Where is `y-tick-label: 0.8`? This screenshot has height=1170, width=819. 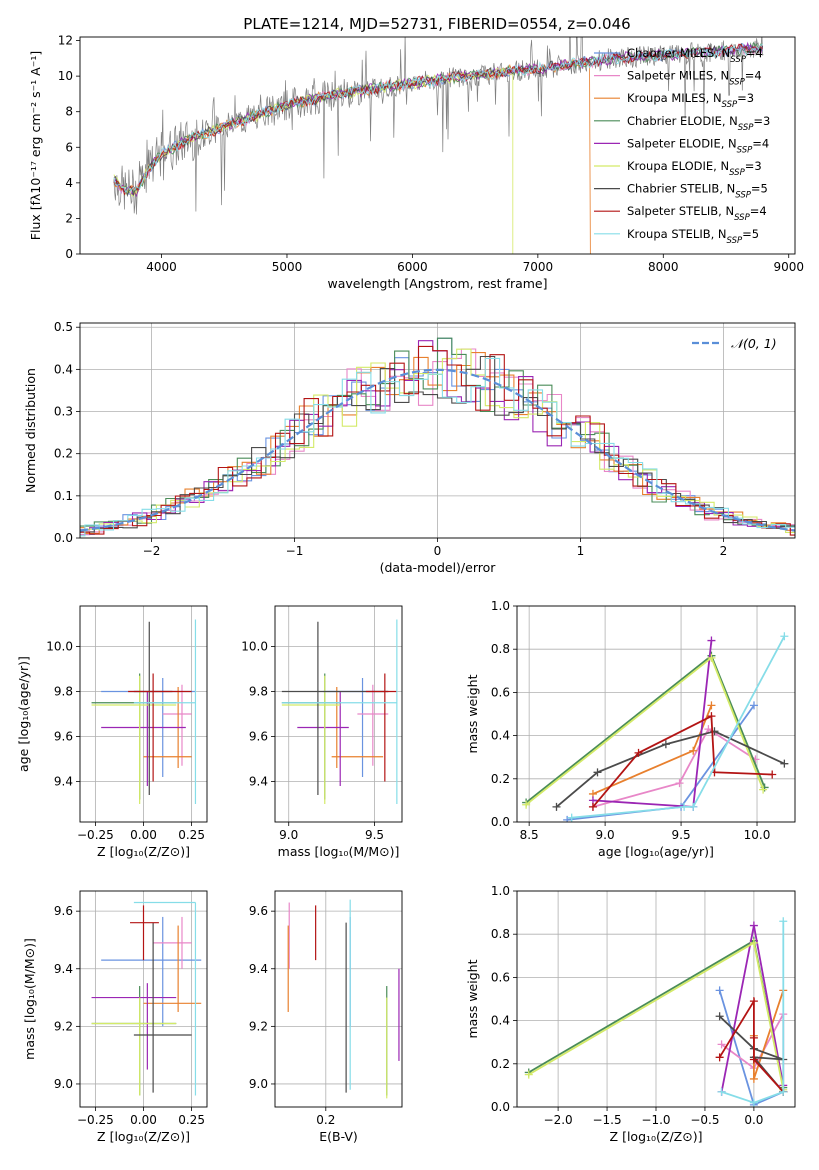 y-tick-label: 0.8 is located at coordinates (500, 649).